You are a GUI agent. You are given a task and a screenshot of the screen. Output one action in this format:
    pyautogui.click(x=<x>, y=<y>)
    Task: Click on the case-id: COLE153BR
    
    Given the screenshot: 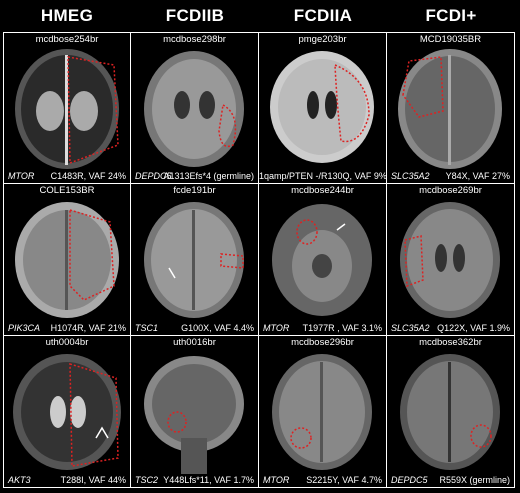 What is the action you would take?
    pyautogui.click(x=67, y=190)
    